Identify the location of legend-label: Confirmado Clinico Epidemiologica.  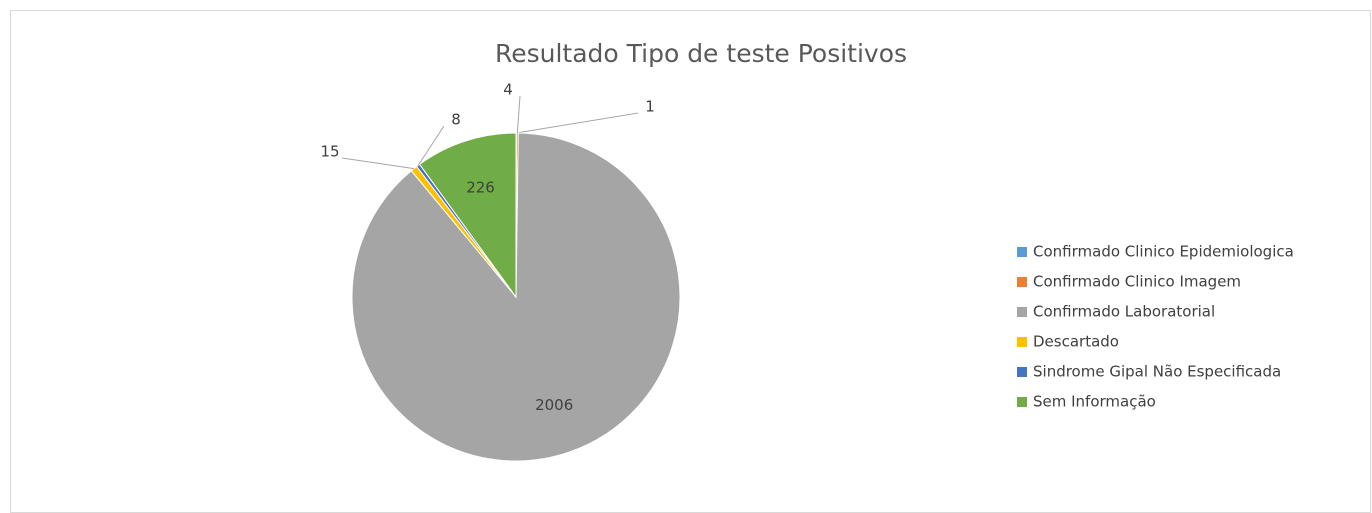
(1163, 252).